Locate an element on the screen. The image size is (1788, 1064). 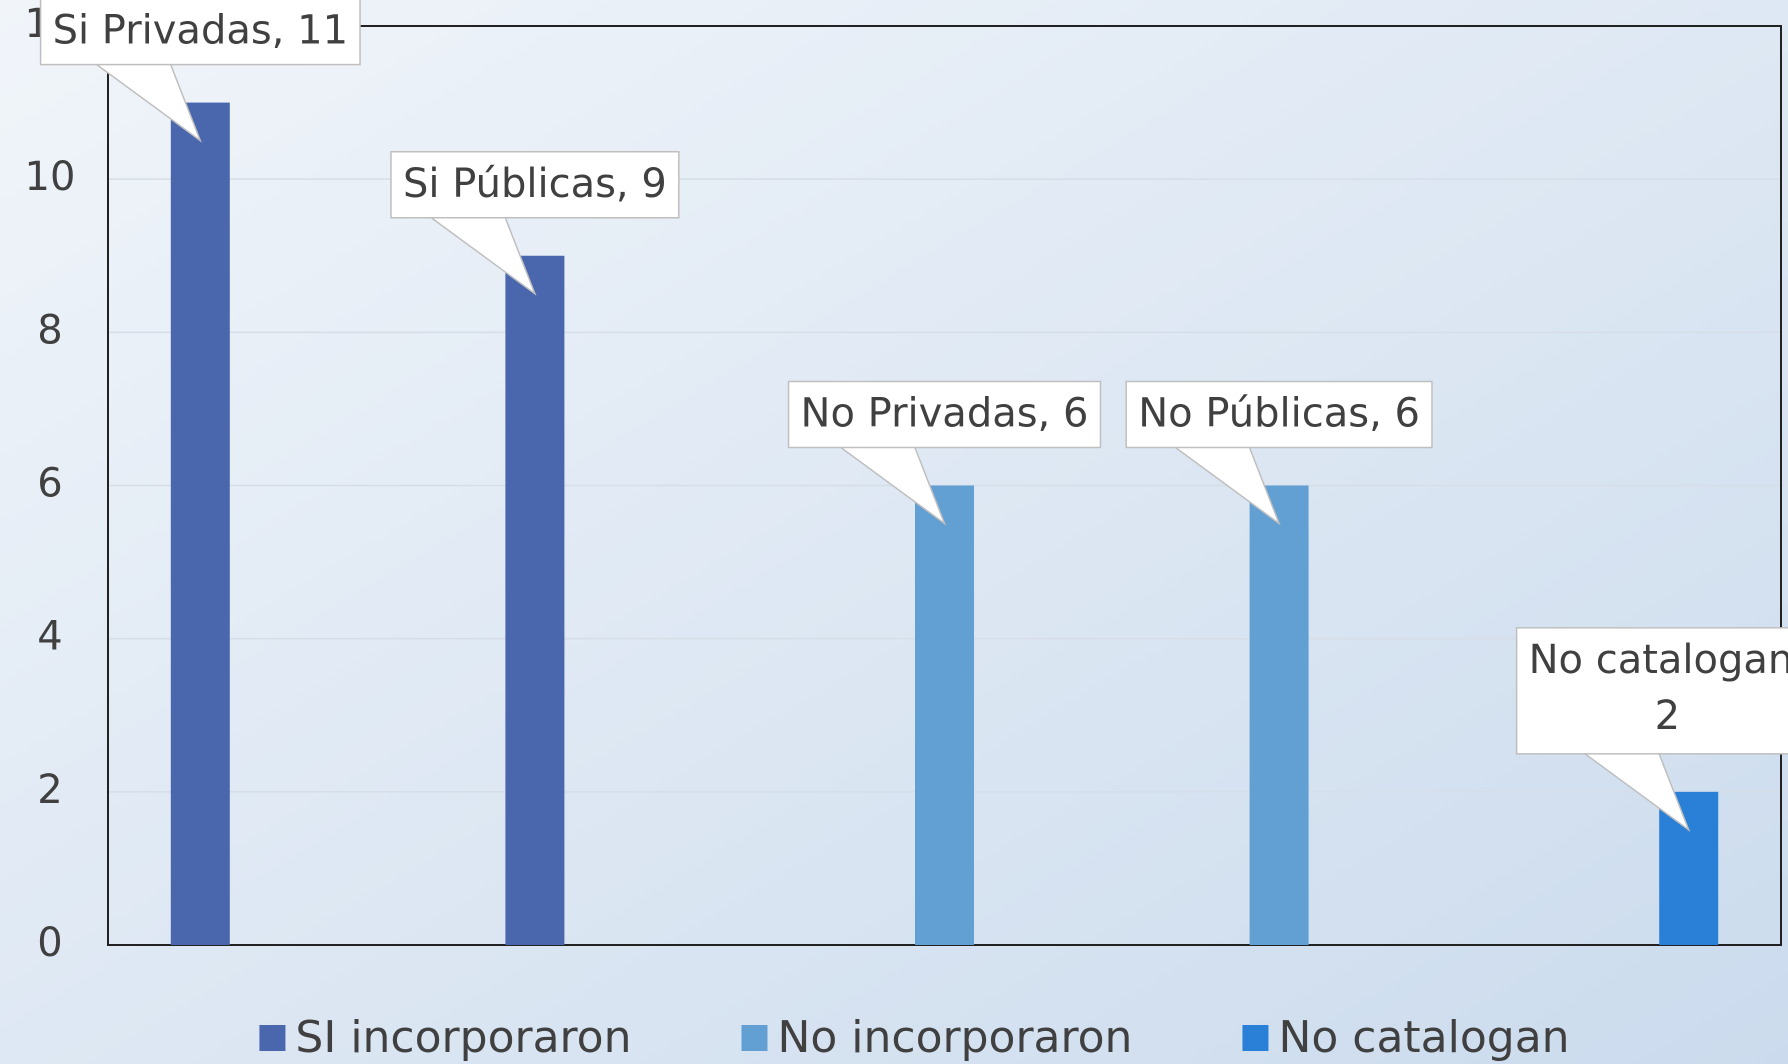
y-tick-label: 0 is located at coordinates (49, 943).